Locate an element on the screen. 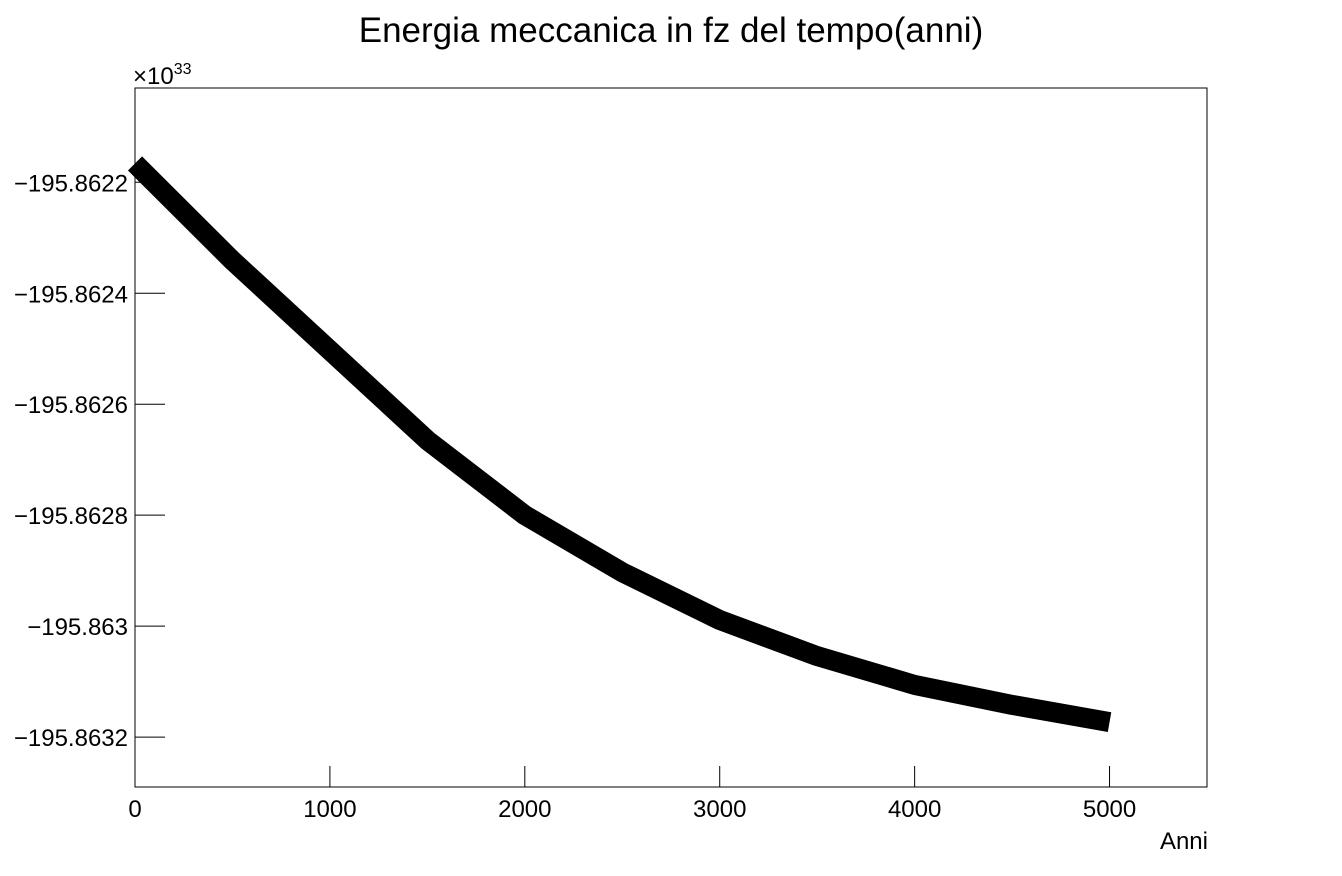 This screenshot has height=876, width=1342. x-tick-label: 5000 is located at coordinates (1109, 809).